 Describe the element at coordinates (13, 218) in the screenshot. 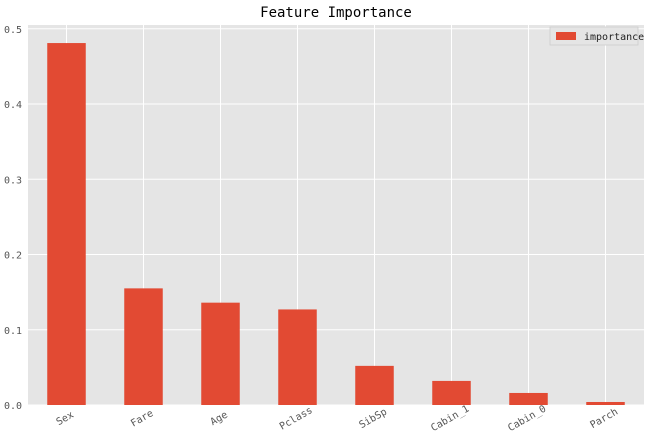

I see `y-axis-ticks: 0.0 0.1 0.2 0.3 0.4 0.5` at that location.